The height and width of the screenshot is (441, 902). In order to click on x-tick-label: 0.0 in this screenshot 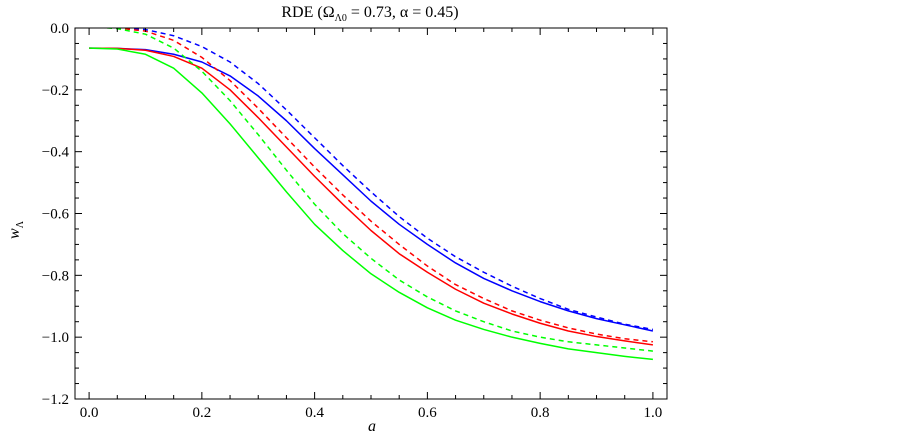, I will do `click(89, 413)`.